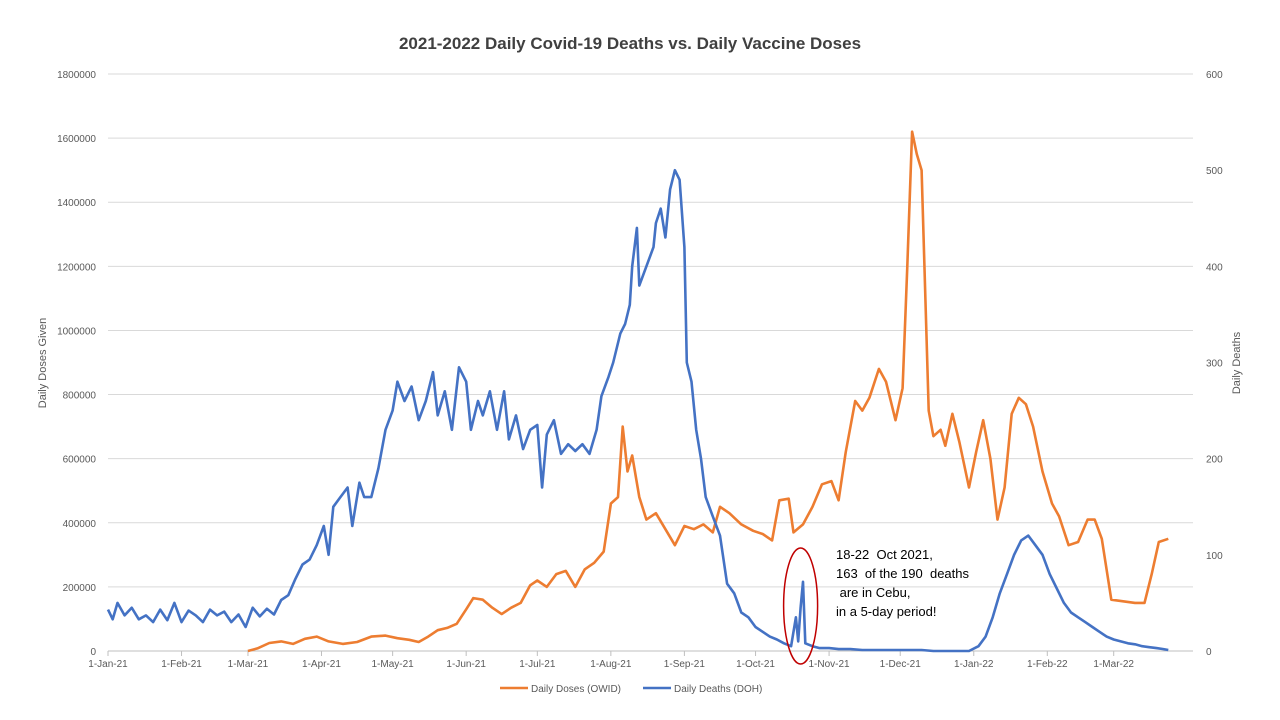  Describe the element at coordinates (80, 396) in the screenshot. I see `left-tick-label: 800000` at that location.